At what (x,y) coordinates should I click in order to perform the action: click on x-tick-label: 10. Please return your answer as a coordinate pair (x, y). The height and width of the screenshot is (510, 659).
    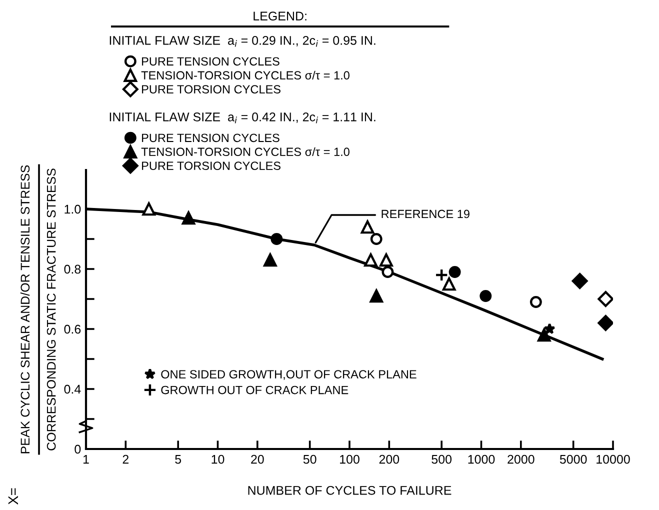
    Looking at the image, I should click on (218, 459).